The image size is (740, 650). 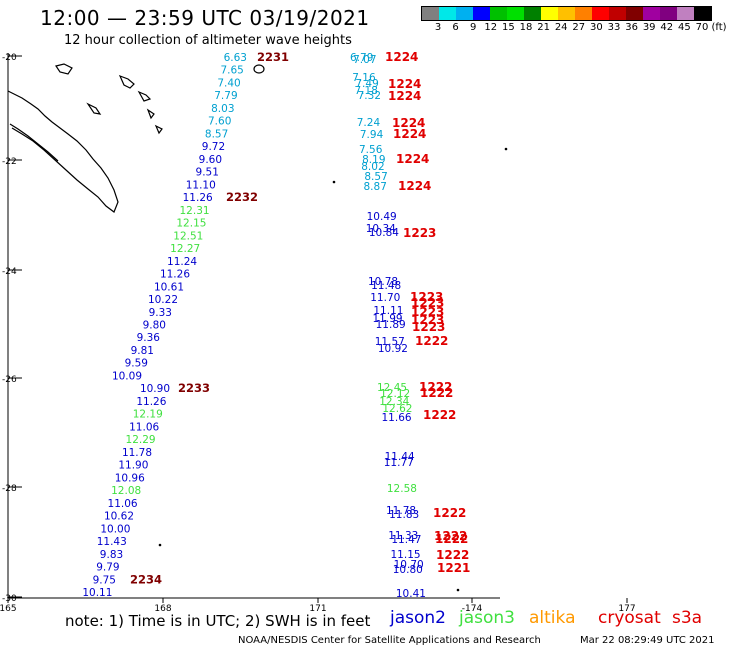 I want to click on lat-label: -28, so click(x=9, y=489).